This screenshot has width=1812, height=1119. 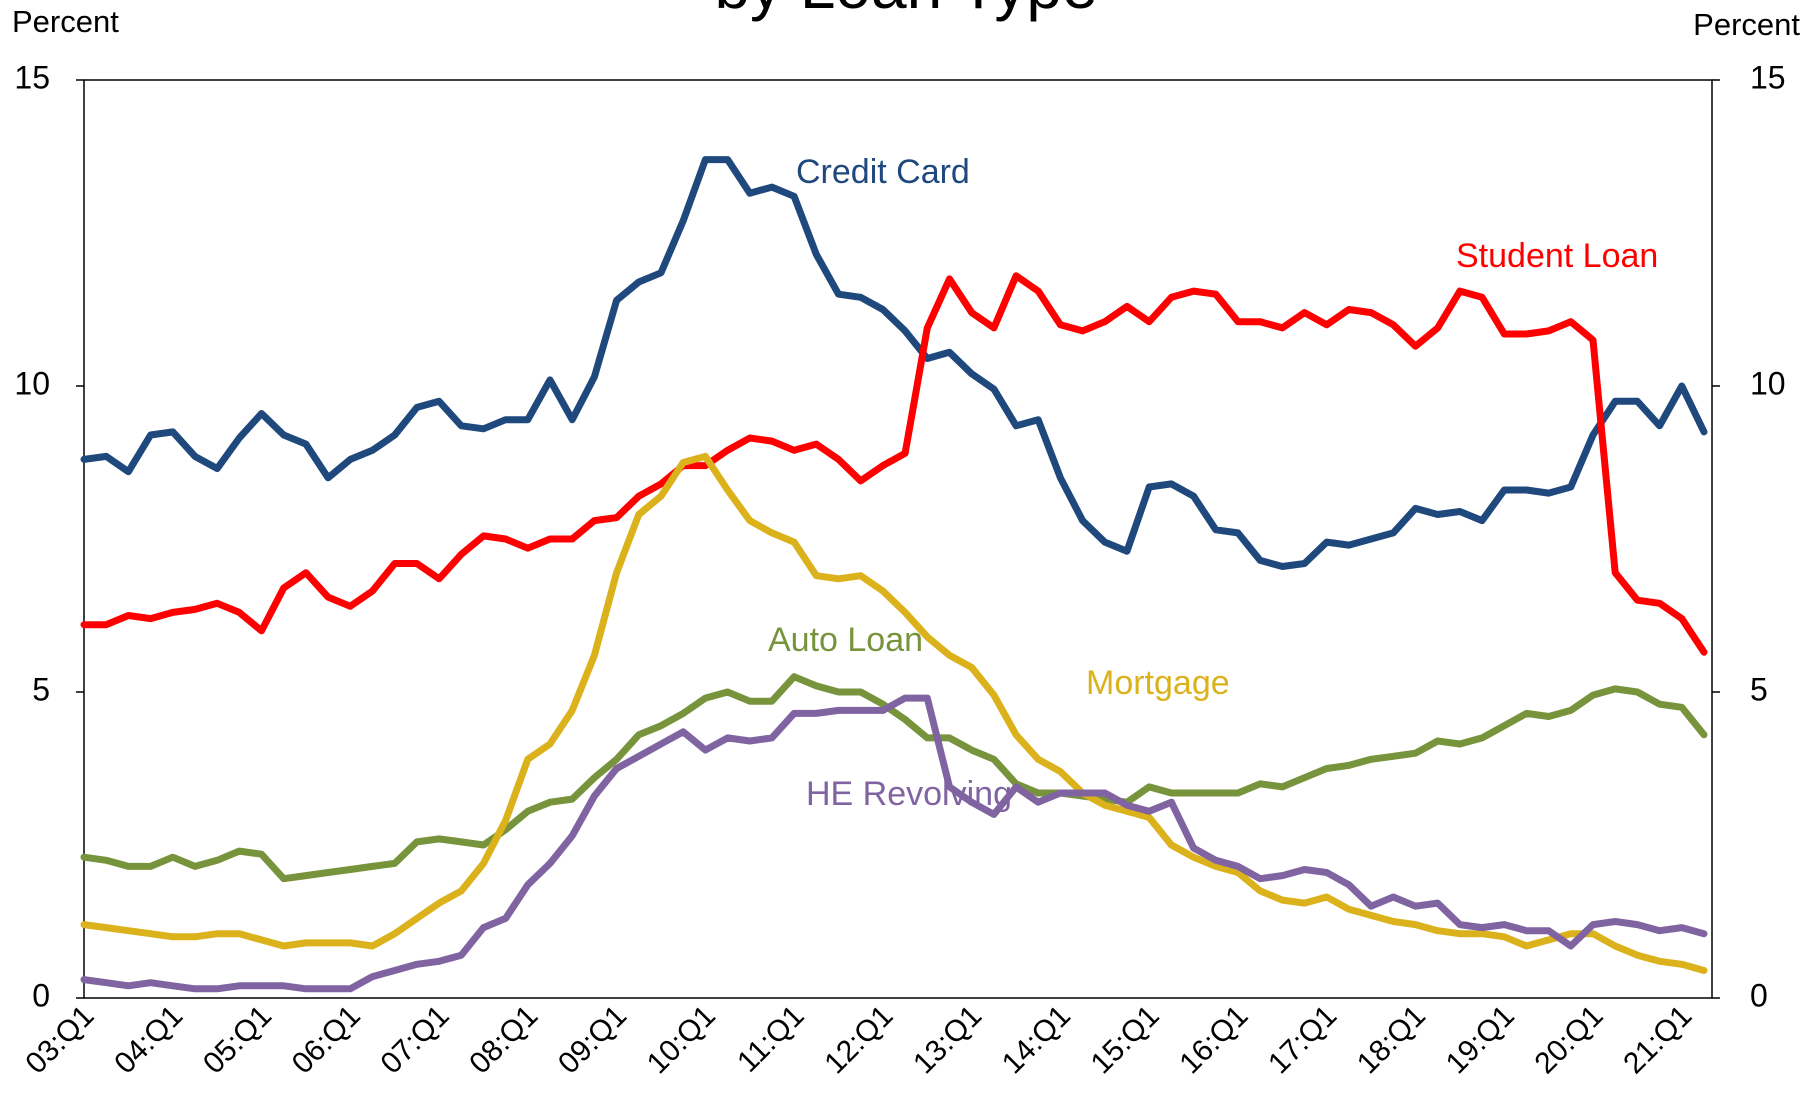 What do you see at coordinates (41, 689) in the screenshot?
I see `y-tick-label: 5` at bounding box center [41, 689].